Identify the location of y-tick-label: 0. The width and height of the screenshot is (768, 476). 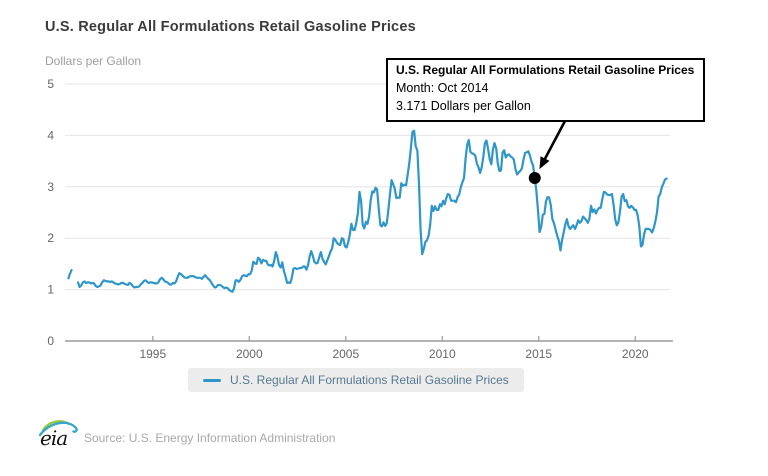
(50, 341).